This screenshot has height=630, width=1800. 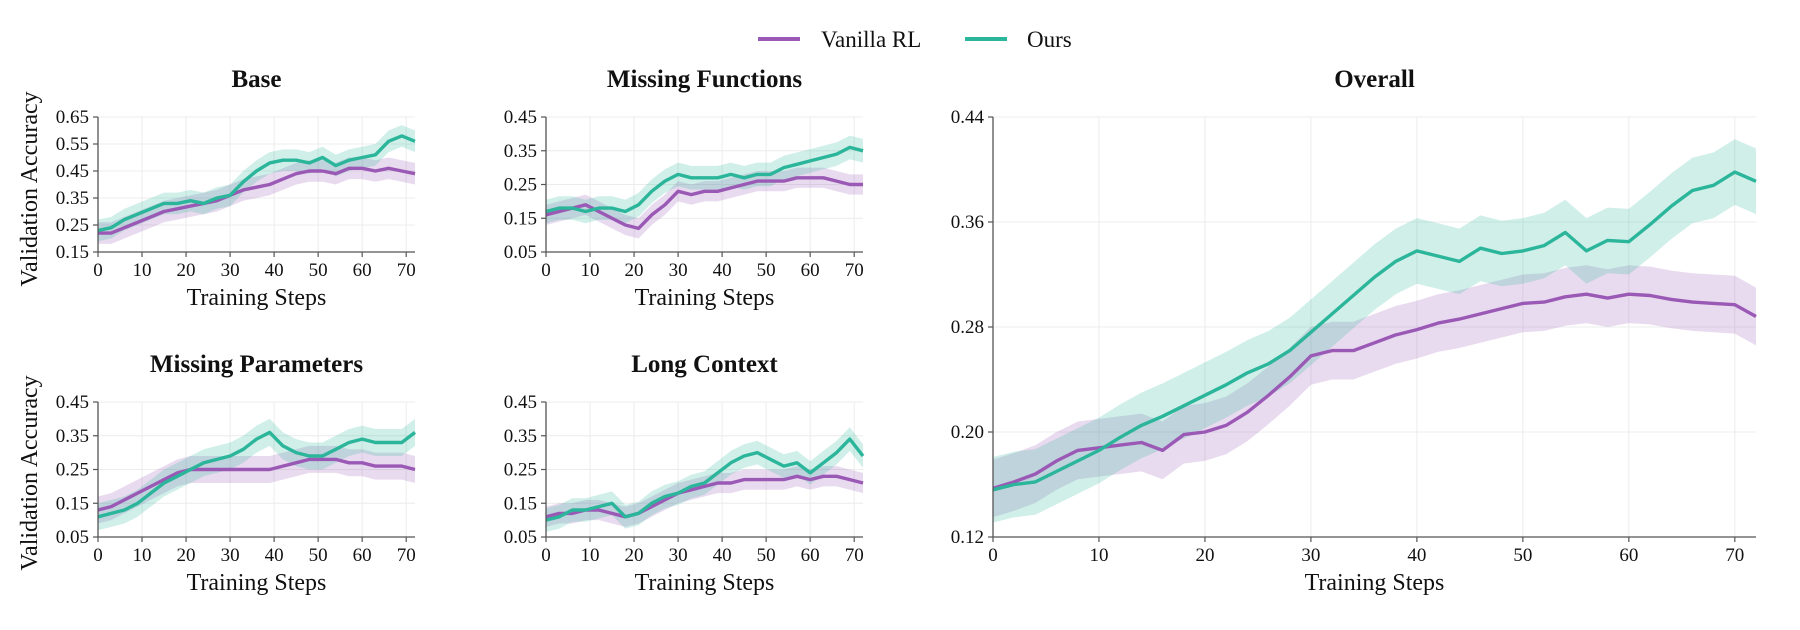 I want to click on y-tick-label: 0.28, so click(x=967, y=327).